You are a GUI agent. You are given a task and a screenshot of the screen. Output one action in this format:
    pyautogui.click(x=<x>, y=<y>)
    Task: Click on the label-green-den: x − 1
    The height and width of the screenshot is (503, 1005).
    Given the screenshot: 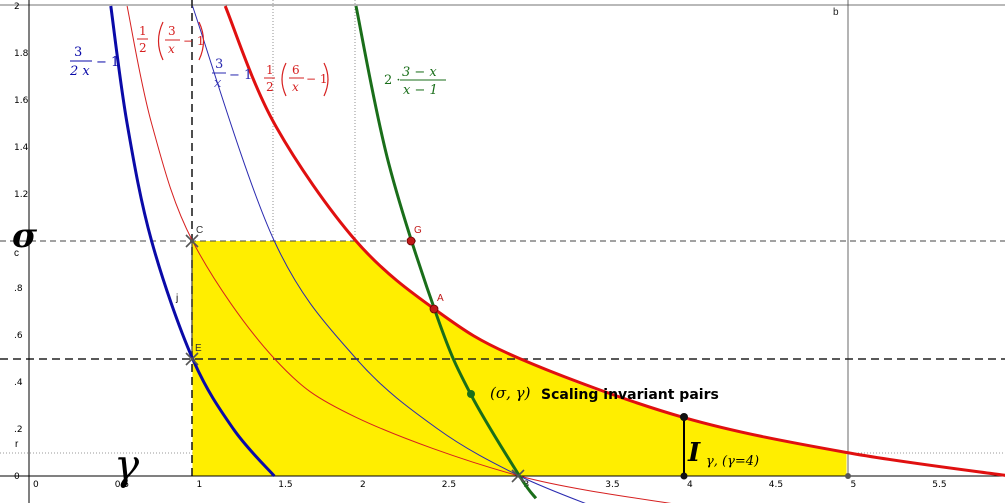 What is the action you would take?
    pyautogui.click(x=420, y=90)
    